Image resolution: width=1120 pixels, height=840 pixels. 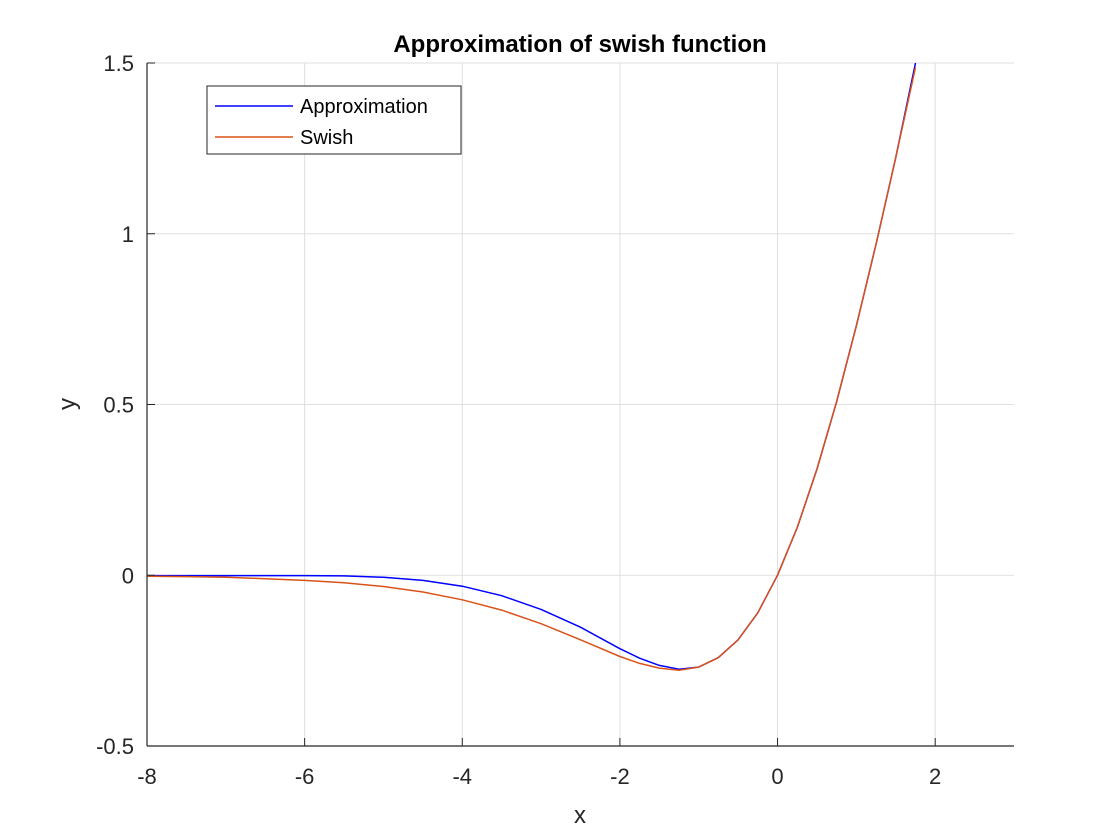 I want to click on x-tick-label-neg8: -8, so click(x=147, y=776).